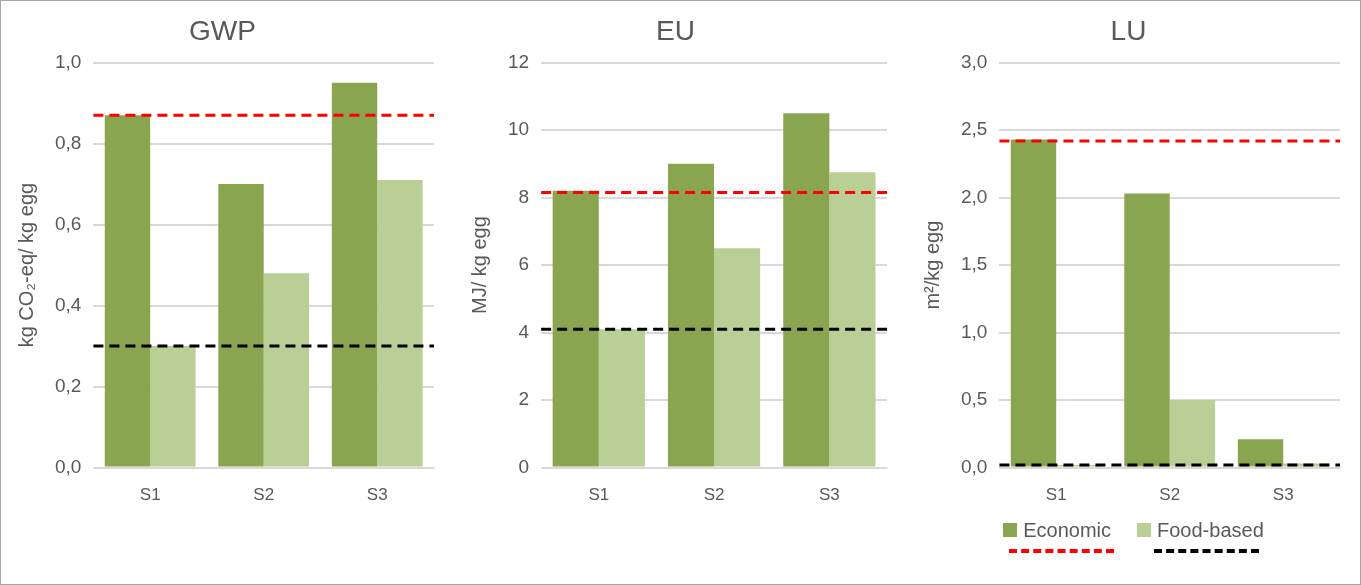  I want to click on y-tick-label: 3,0, so click(974, 61).